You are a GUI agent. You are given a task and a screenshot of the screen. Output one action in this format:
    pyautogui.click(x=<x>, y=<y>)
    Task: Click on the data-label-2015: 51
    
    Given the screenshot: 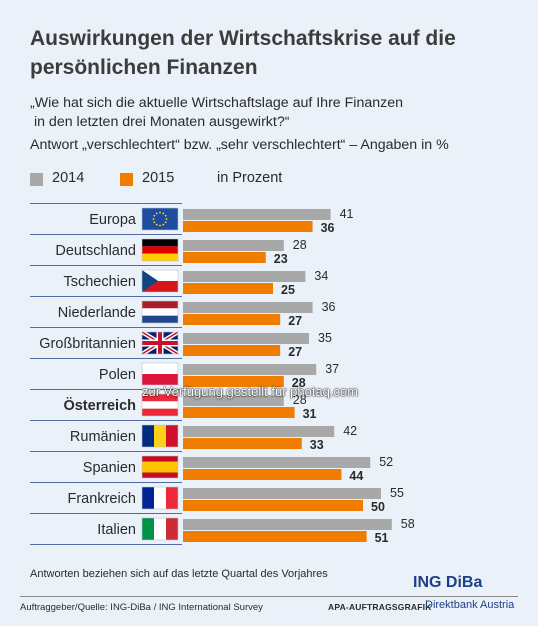 What is the action you would take?
    pyautogui.click(x=382, y=538)
    